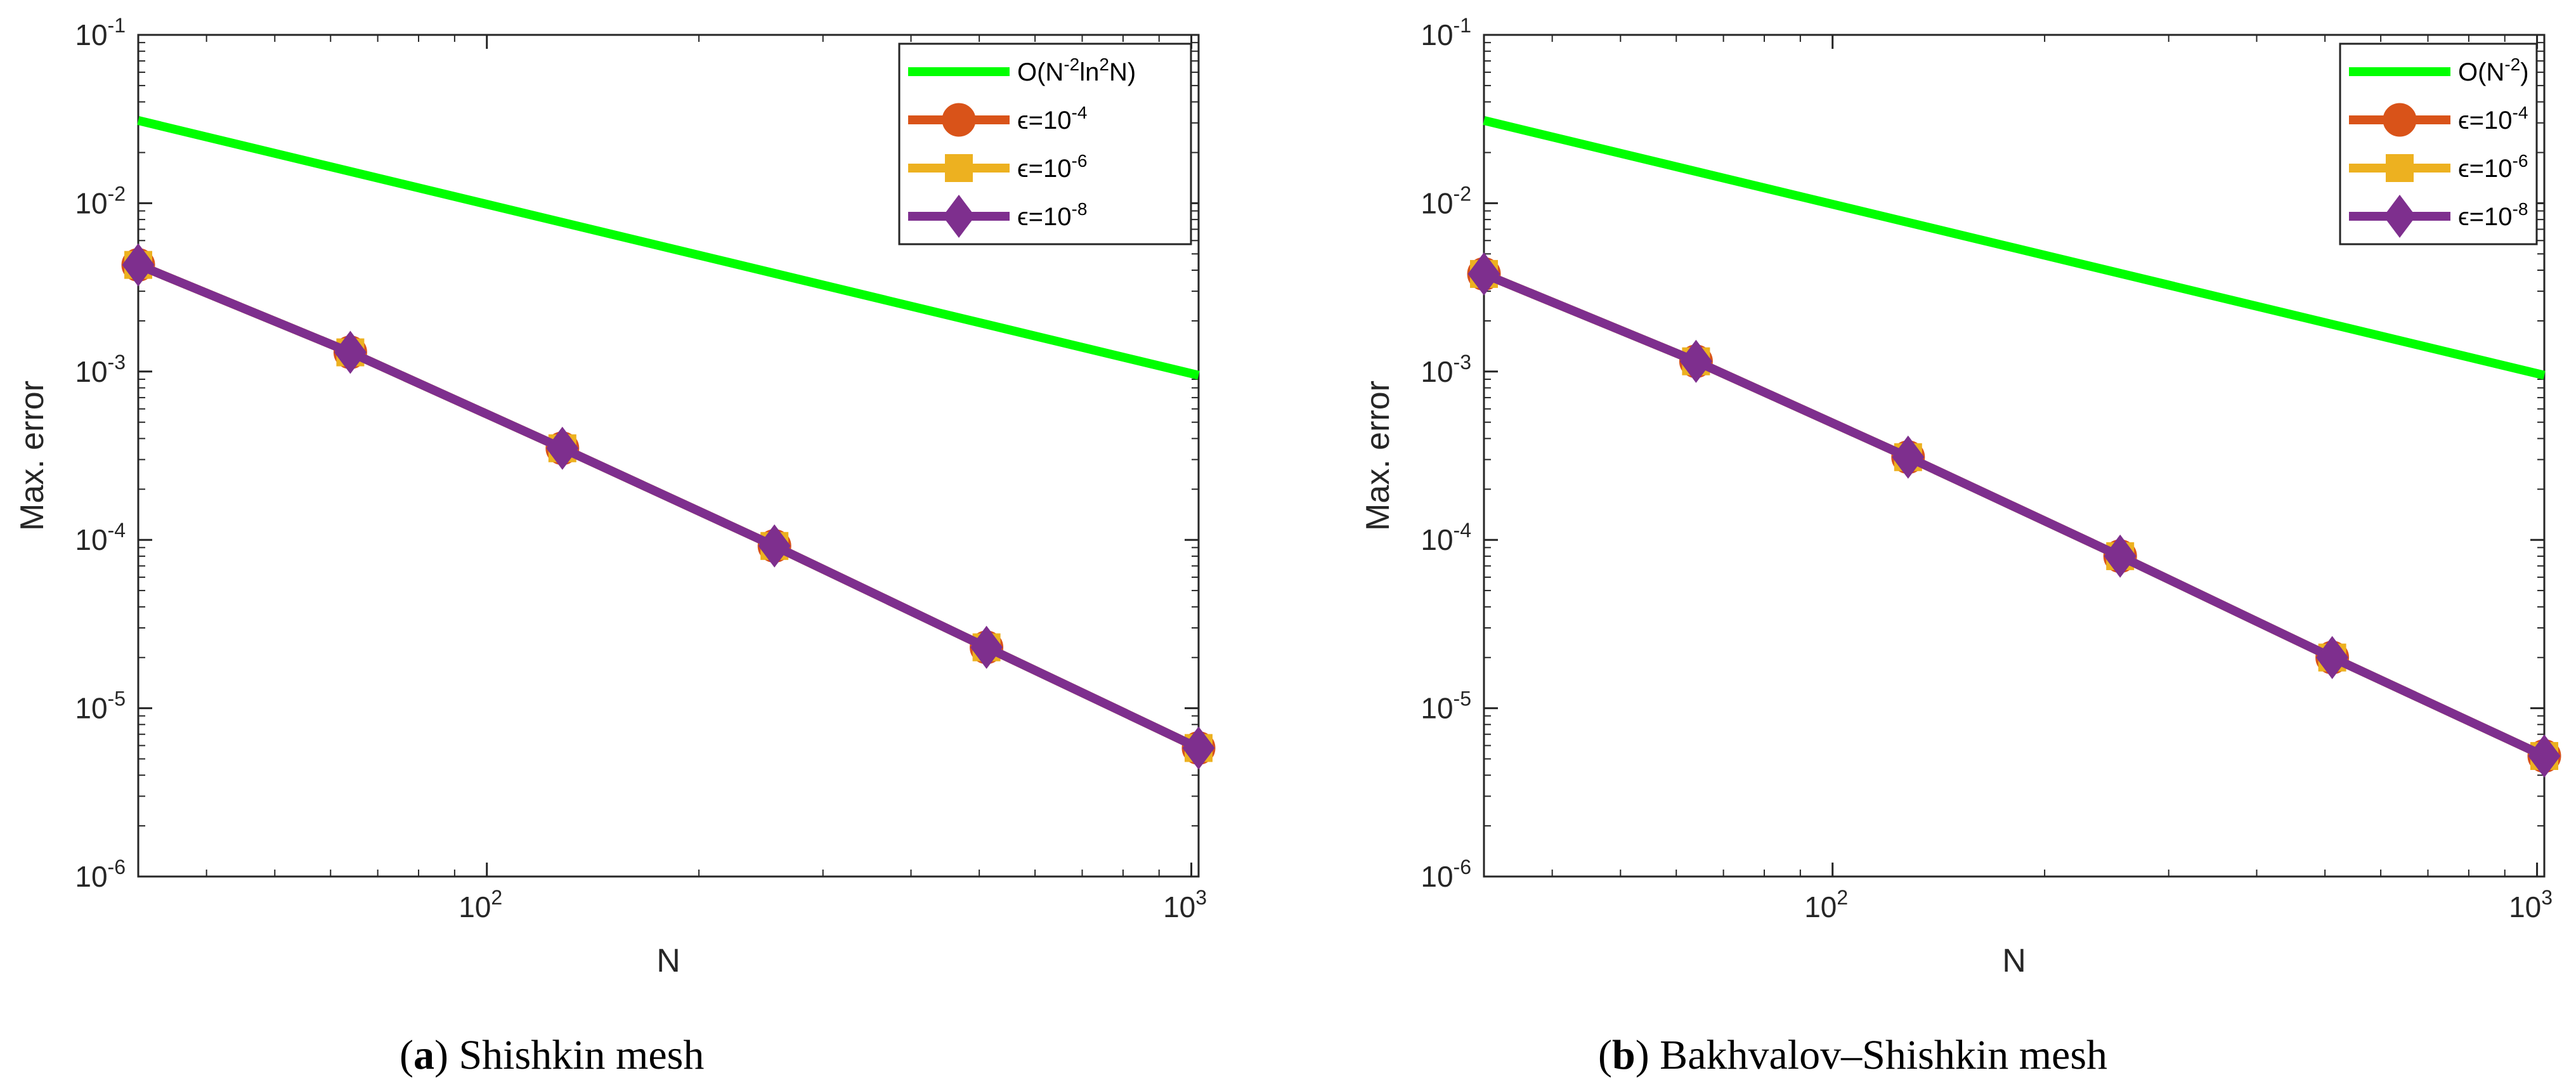 The image size is (2576, 1089). I want to click on legend-label: O(N-2), so click(2493, 70).